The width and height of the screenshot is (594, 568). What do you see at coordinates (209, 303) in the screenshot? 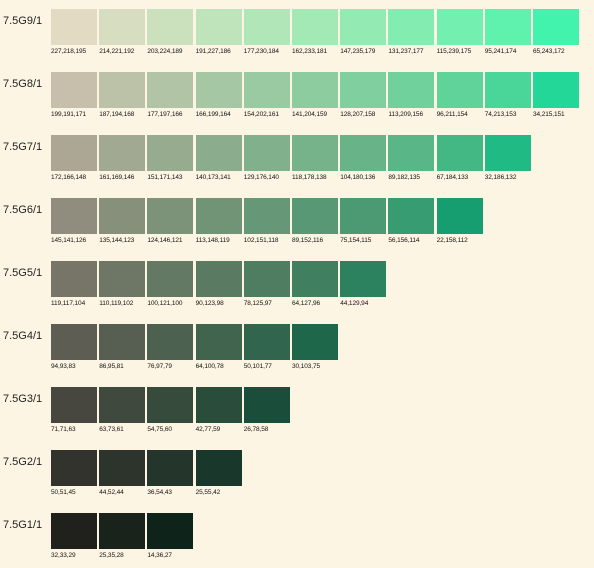
I see `rgb-value-label: 90,123,98` at bounding box center [209, 303].